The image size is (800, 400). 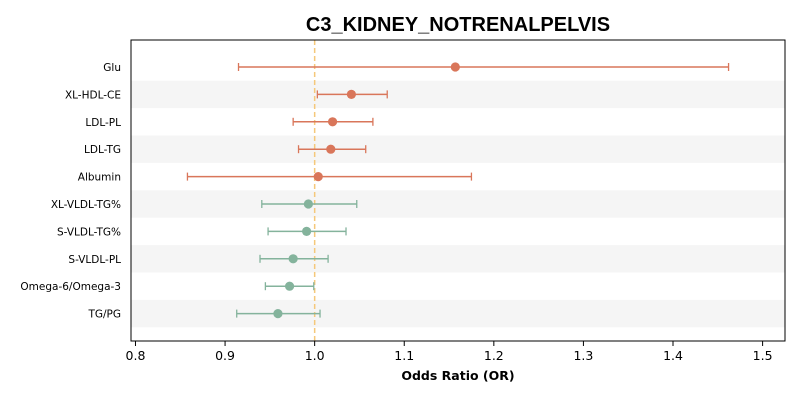 What do you see at coordinates (494, 355) in the screenshot?
I see `x-tick-label: 1.2` at bounding box center [494, 355].